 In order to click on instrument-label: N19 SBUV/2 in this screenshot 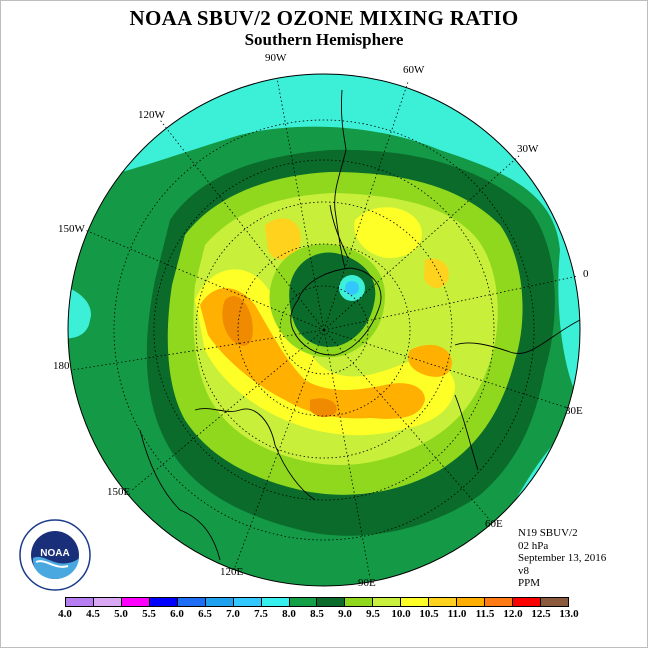, I will do `click(548, 533)`.